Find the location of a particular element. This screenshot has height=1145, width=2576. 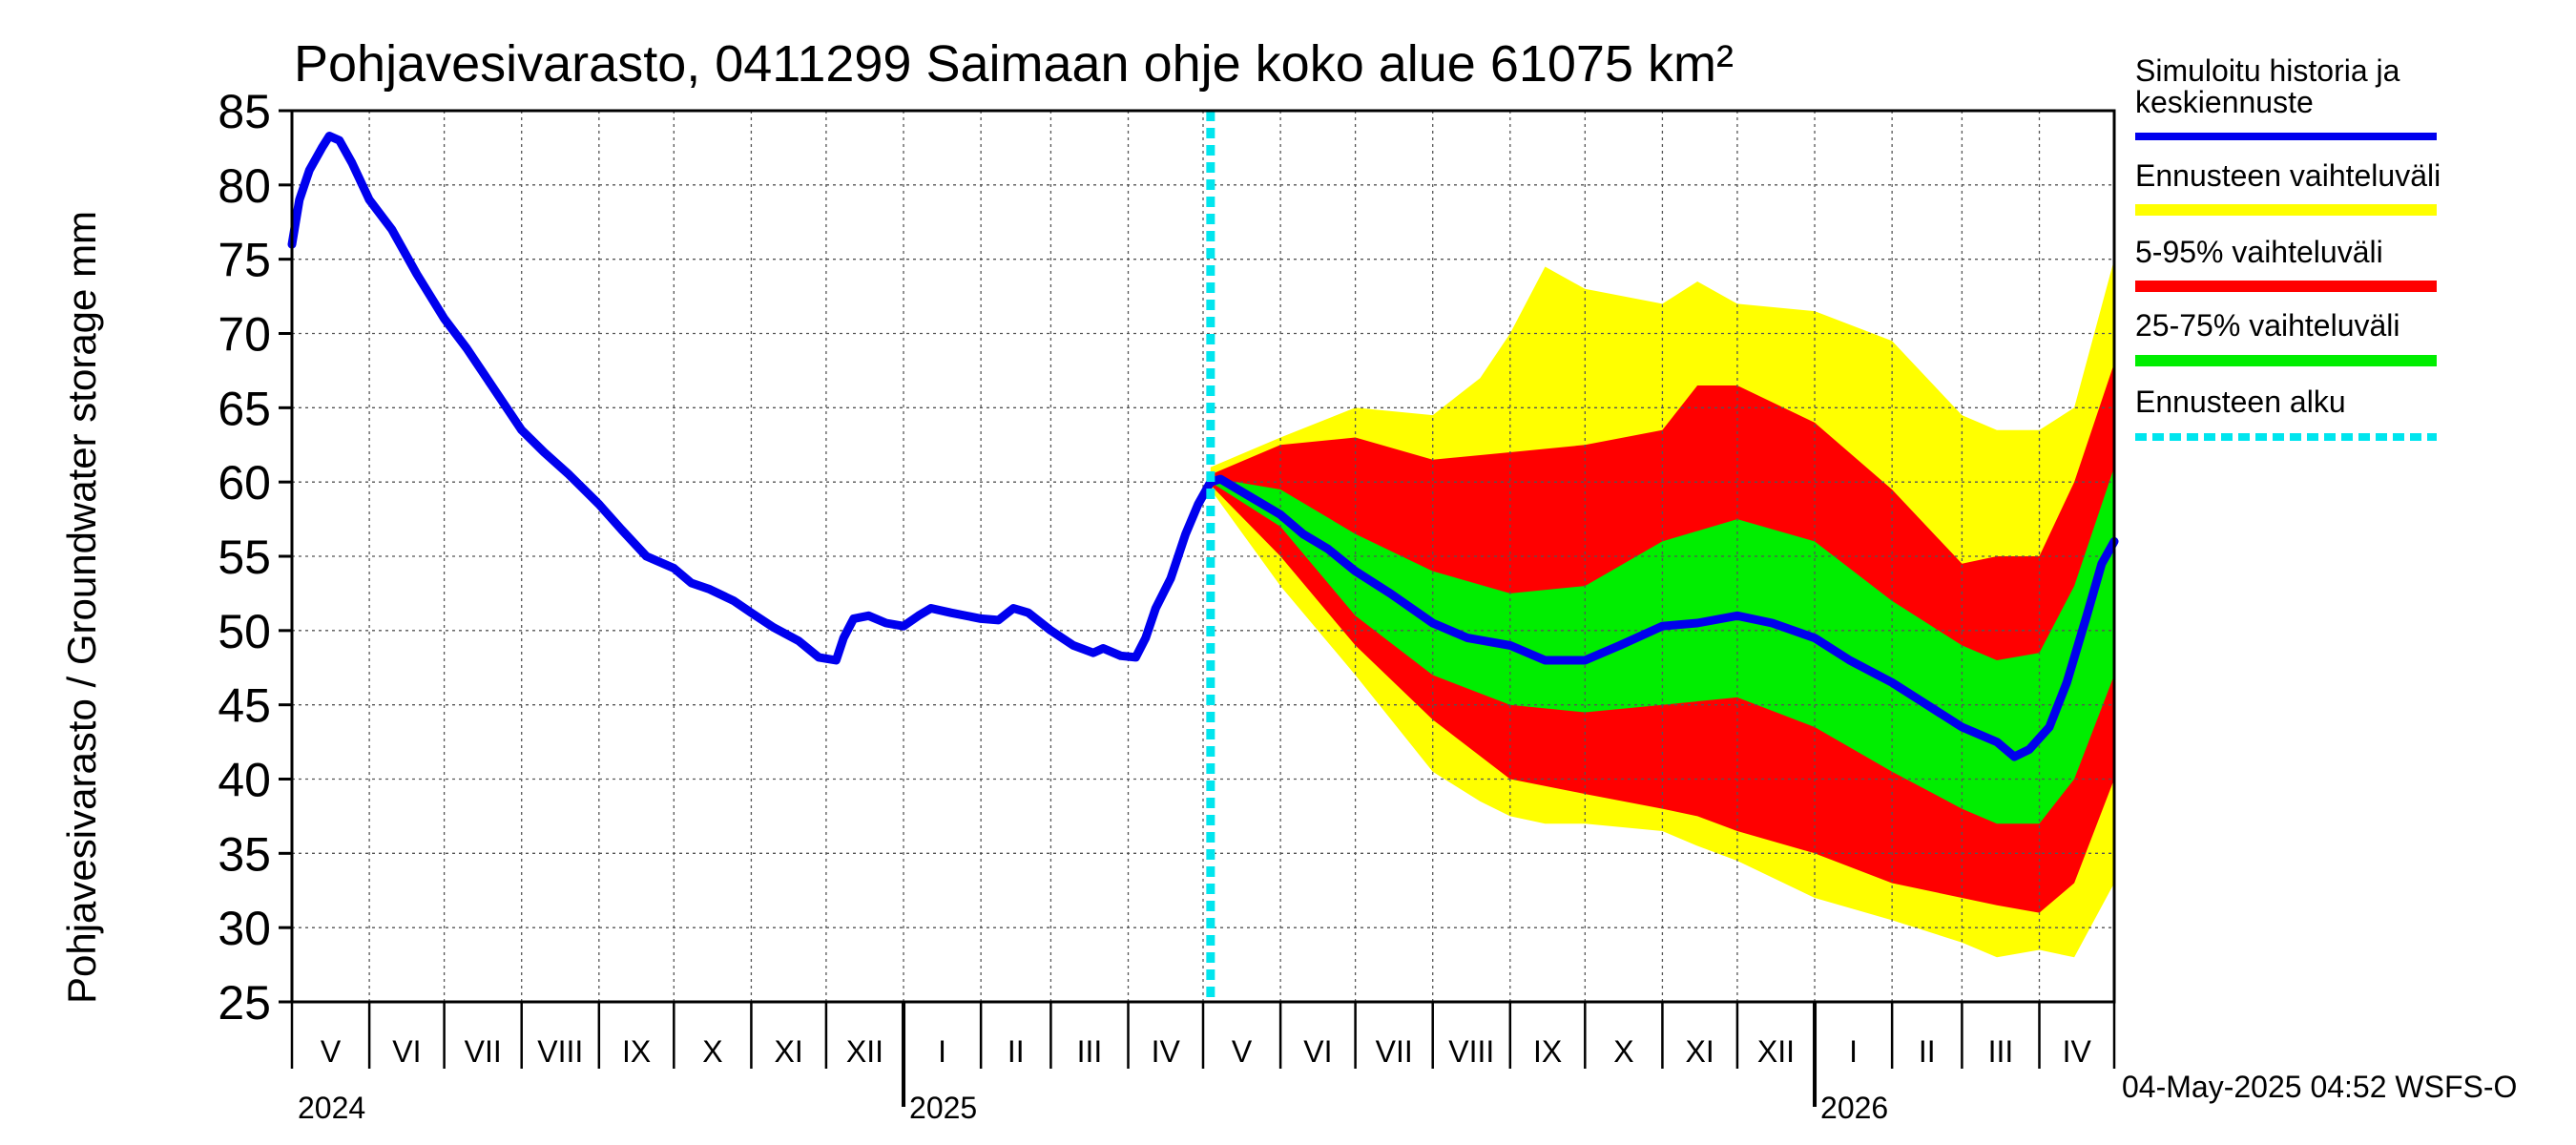

x-year-label: 2024 is located at coordinates (331, 1108).